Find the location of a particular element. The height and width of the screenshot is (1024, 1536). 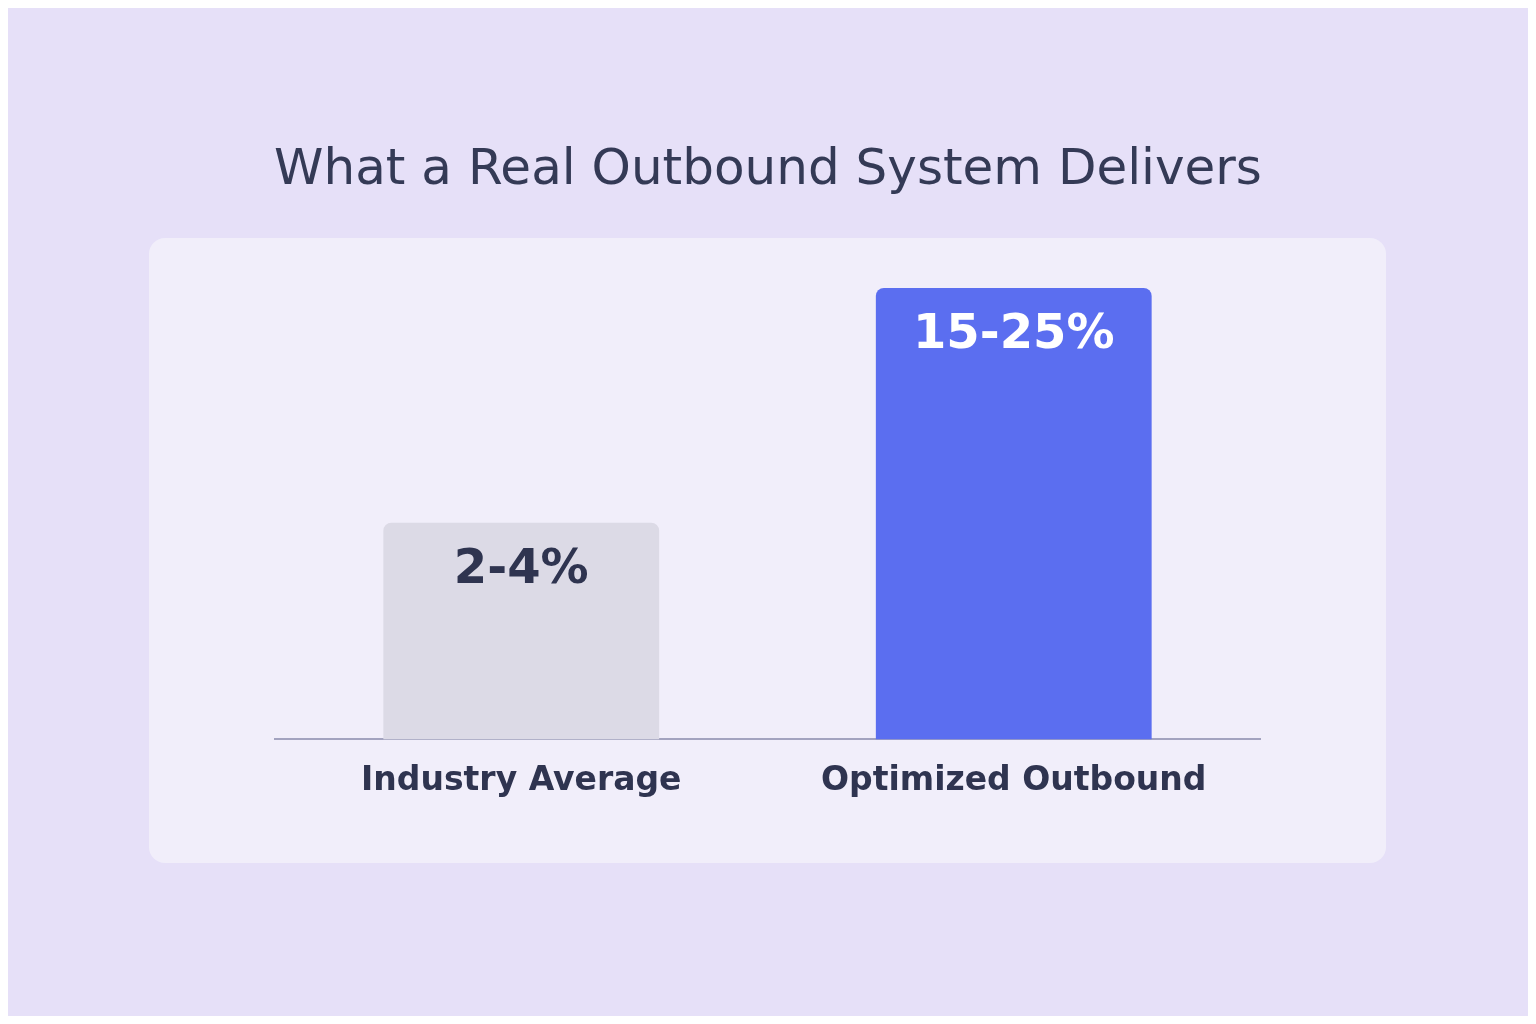

chart-title: What a Real Outbound System Delivers is located at coordinates (768, 167).